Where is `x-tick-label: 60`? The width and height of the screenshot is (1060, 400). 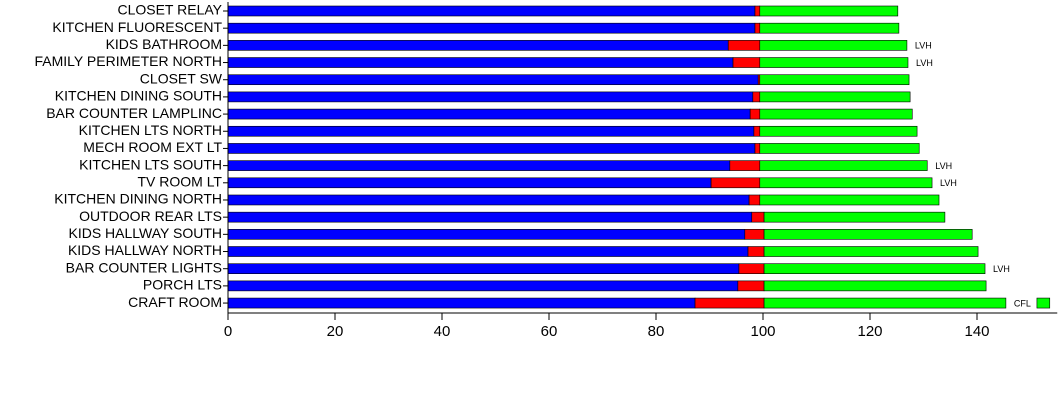
x-tick-label: 60 is located at coordinates (549, 331).